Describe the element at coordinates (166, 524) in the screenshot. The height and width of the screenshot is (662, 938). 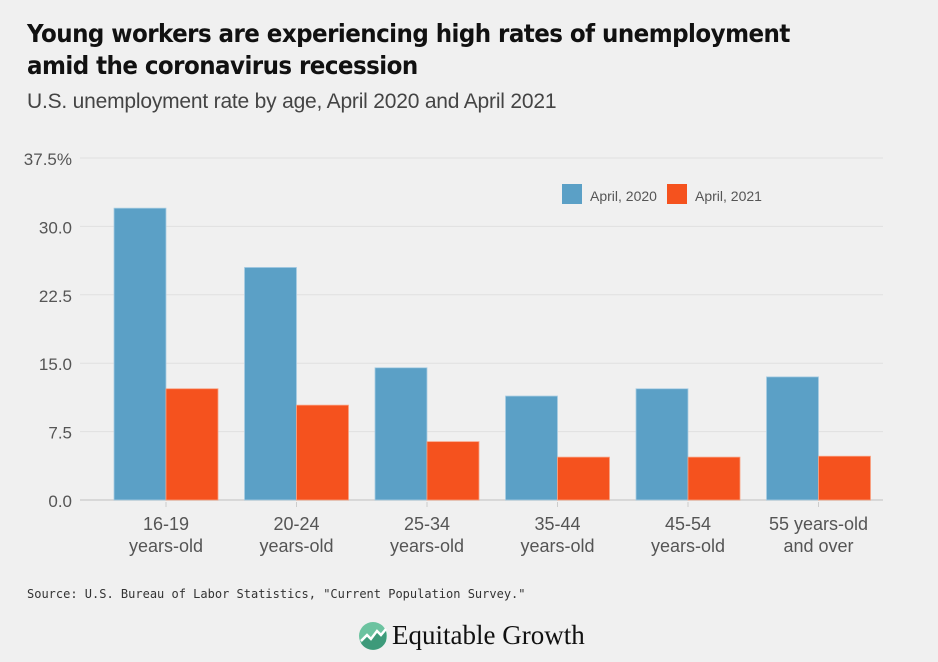
I see `x-tick-label: 16-19` at that location.